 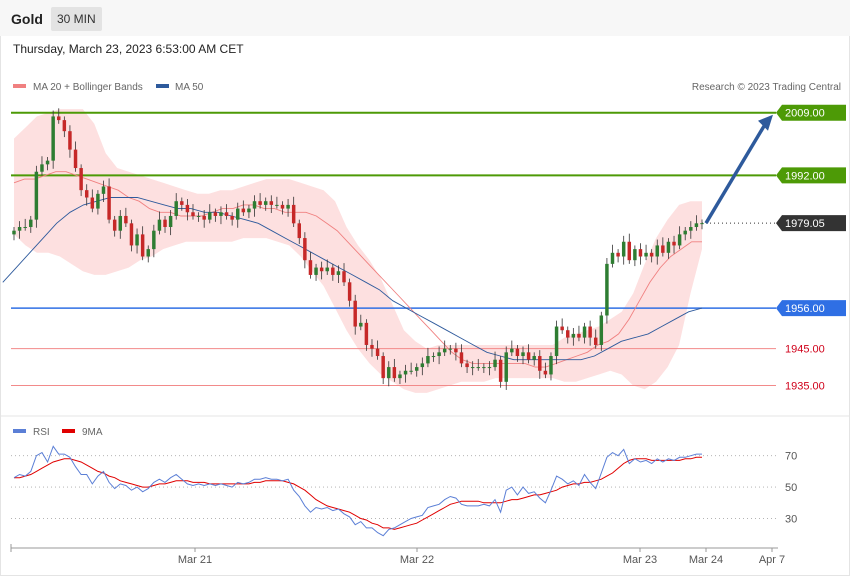 I want to click on asset-title: Gold, so click(x=27, y=19).